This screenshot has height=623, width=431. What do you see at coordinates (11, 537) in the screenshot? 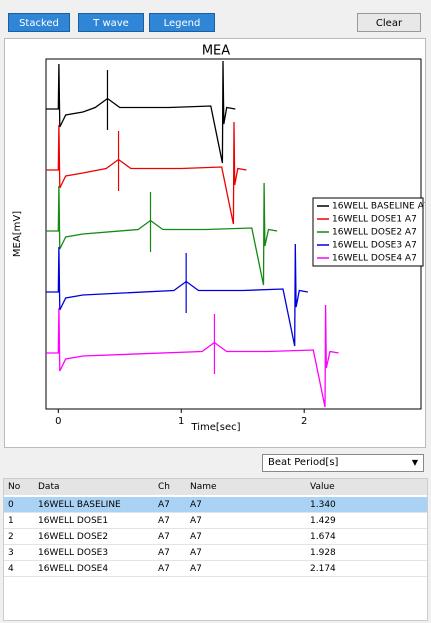
I see `table-cell: 2` at bounding box center [11, 537].